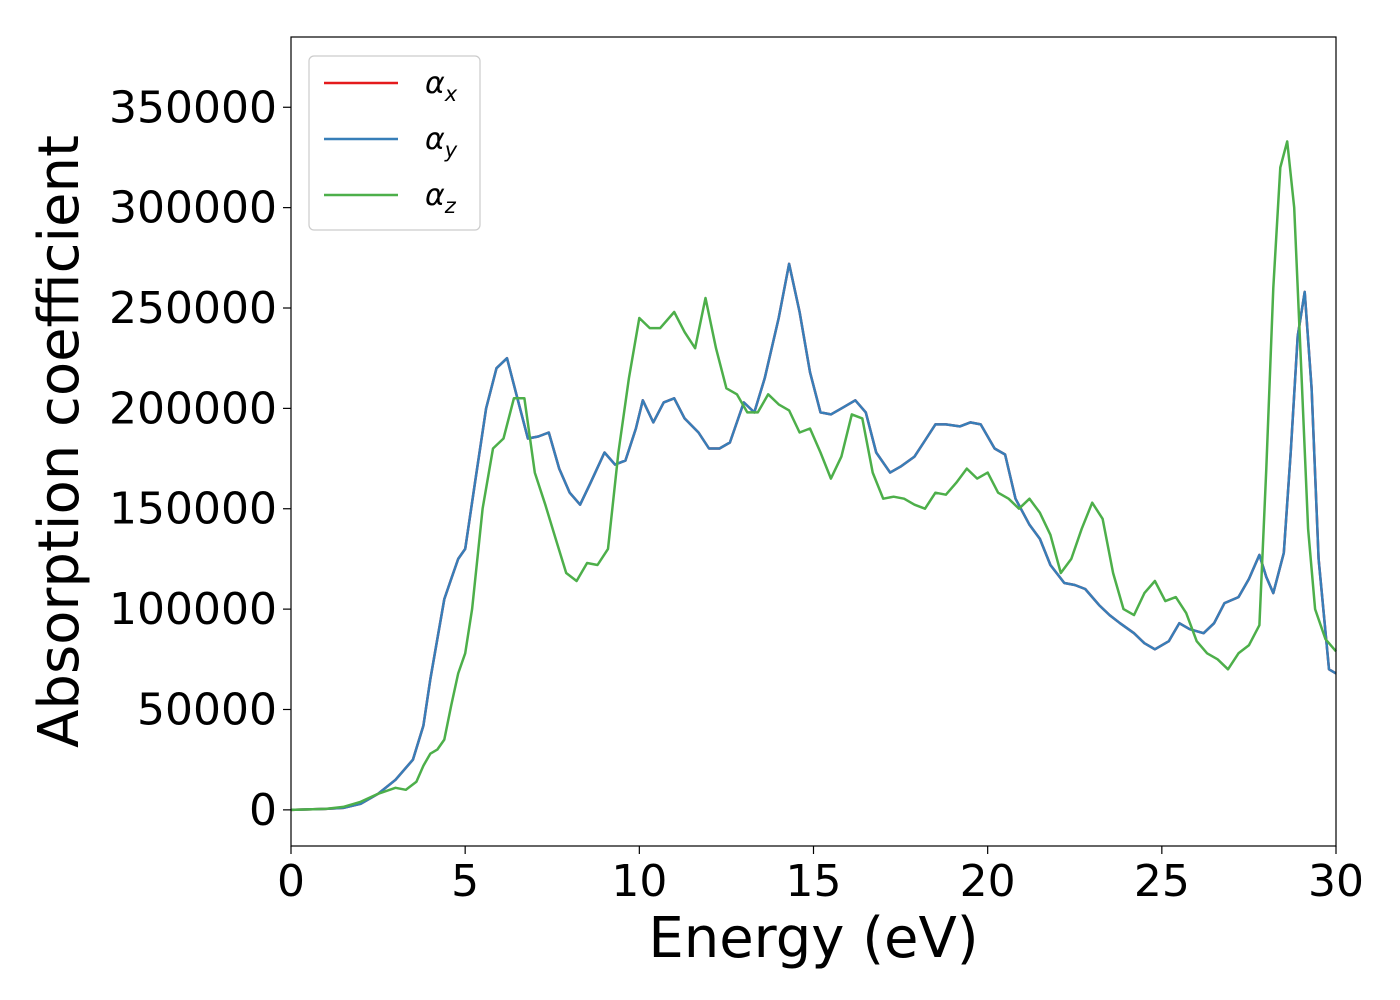 The width and height of the screenshot is (1400, 1000). Describe the element at coordinates (441, 198) in the screenshot. I see `legend-label-z: αz` at that location.